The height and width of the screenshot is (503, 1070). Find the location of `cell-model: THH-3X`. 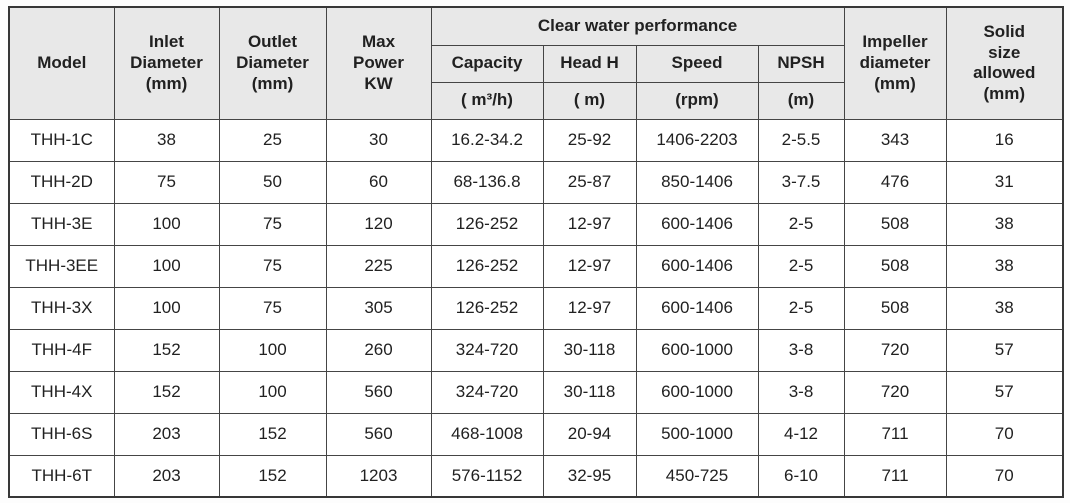

cell-model: THH-3X is located at coordinates (61, 308).